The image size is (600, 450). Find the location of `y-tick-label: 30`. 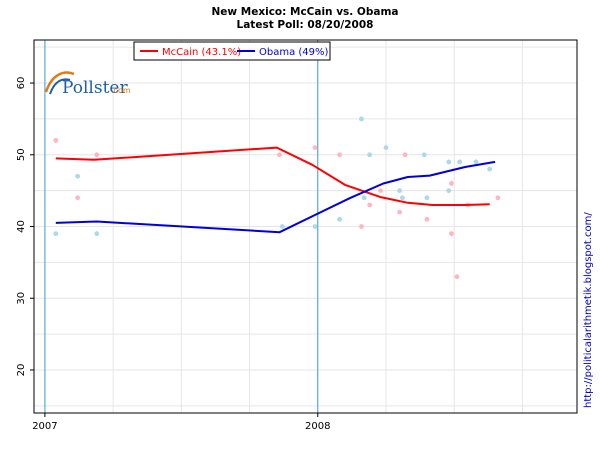

y-tick-label: 30 is located at coordinates (21, 298).